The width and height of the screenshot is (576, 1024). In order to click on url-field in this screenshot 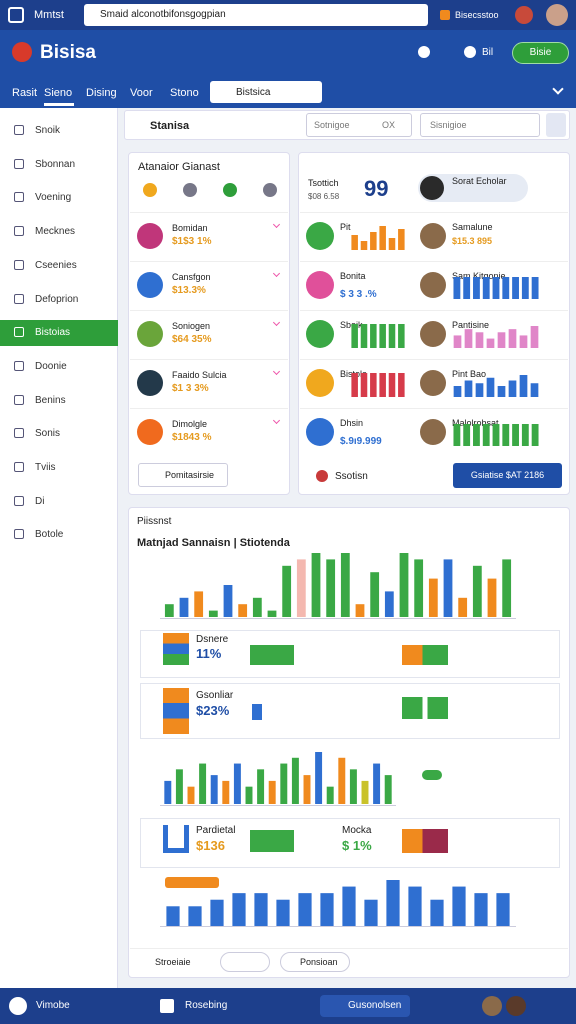, I will do `click(256, 15)`.